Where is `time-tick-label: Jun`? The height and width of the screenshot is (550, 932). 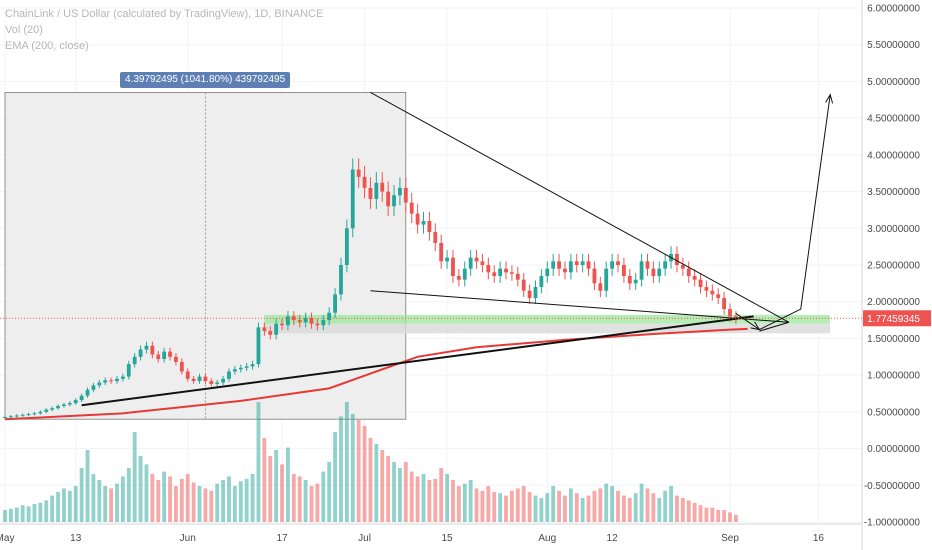
time-tick-label: Jun is located at coordinates (188, 538).